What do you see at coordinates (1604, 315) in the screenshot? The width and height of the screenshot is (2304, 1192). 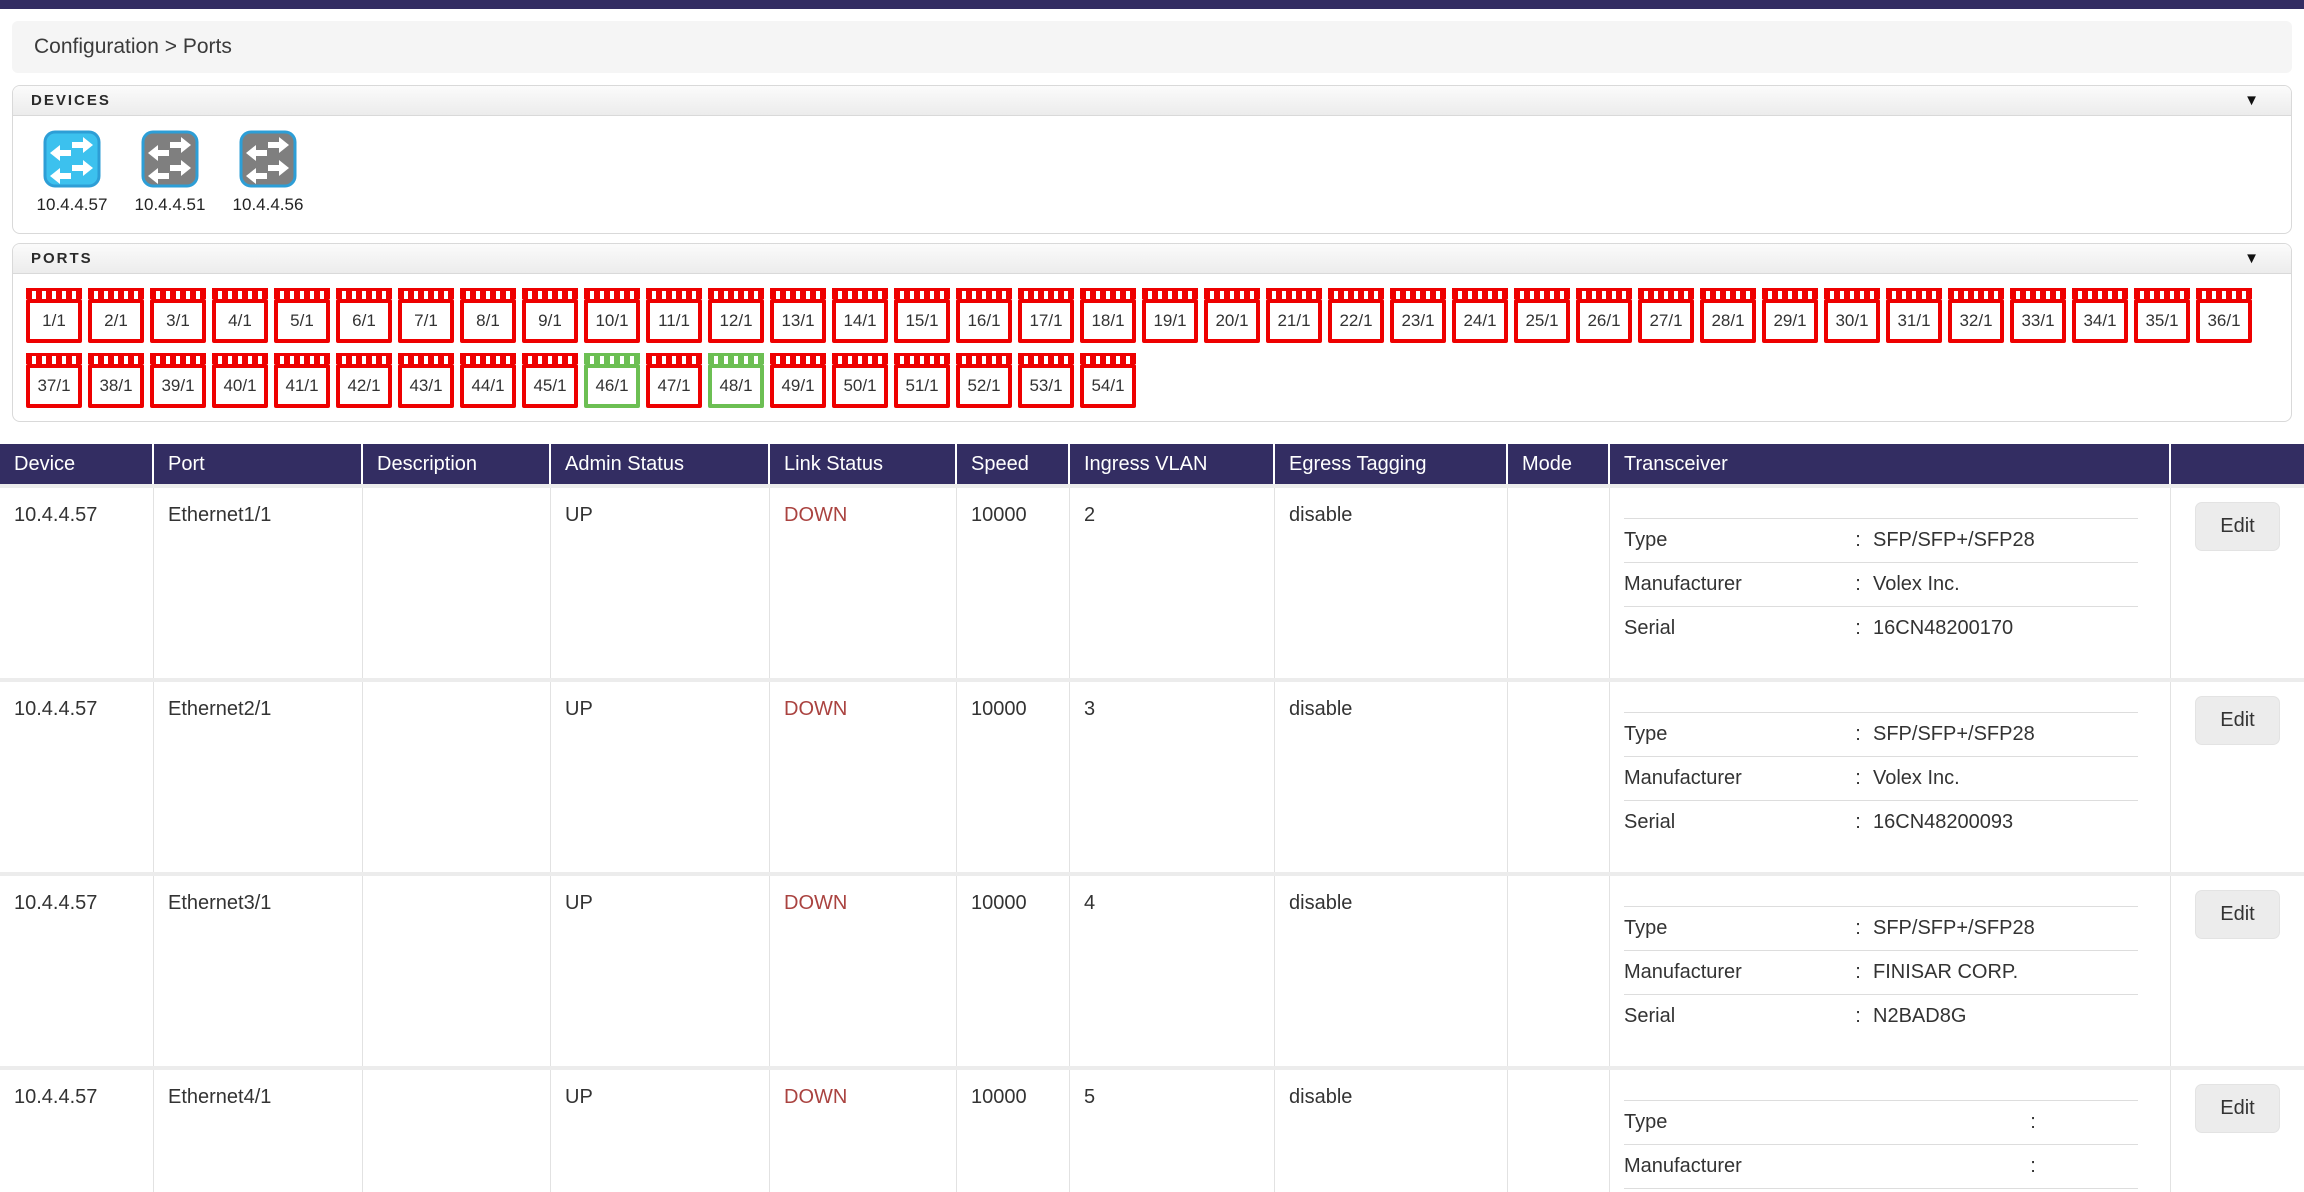 I see `port-button: 26/1` at bounding box center [1604, 315].